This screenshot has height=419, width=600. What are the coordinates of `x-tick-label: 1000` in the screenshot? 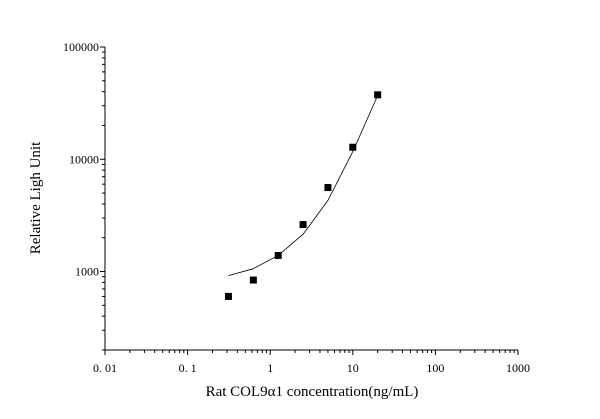 It's located at (518, 368).